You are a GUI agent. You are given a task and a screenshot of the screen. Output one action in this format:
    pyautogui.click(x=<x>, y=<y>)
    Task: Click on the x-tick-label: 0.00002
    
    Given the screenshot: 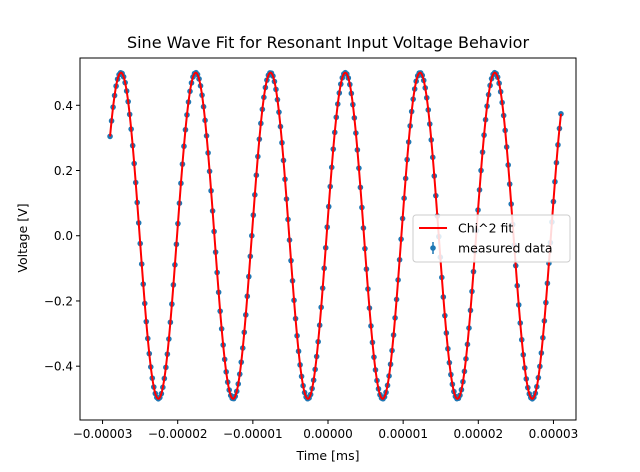 What is the action you would take?
    pyautogui.click(x=478, y=434)
    